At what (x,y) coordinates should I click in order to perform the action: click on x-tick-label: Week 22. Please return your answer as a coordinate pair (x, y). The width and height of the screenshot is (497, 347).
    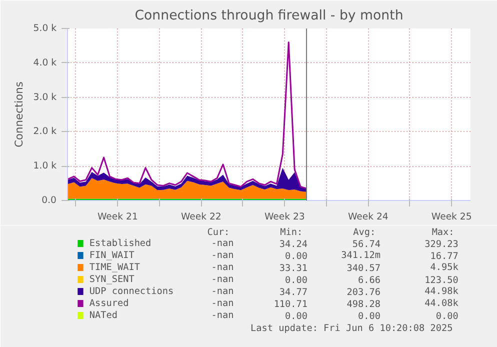
    Looking at the image, I should click on (201, 217).